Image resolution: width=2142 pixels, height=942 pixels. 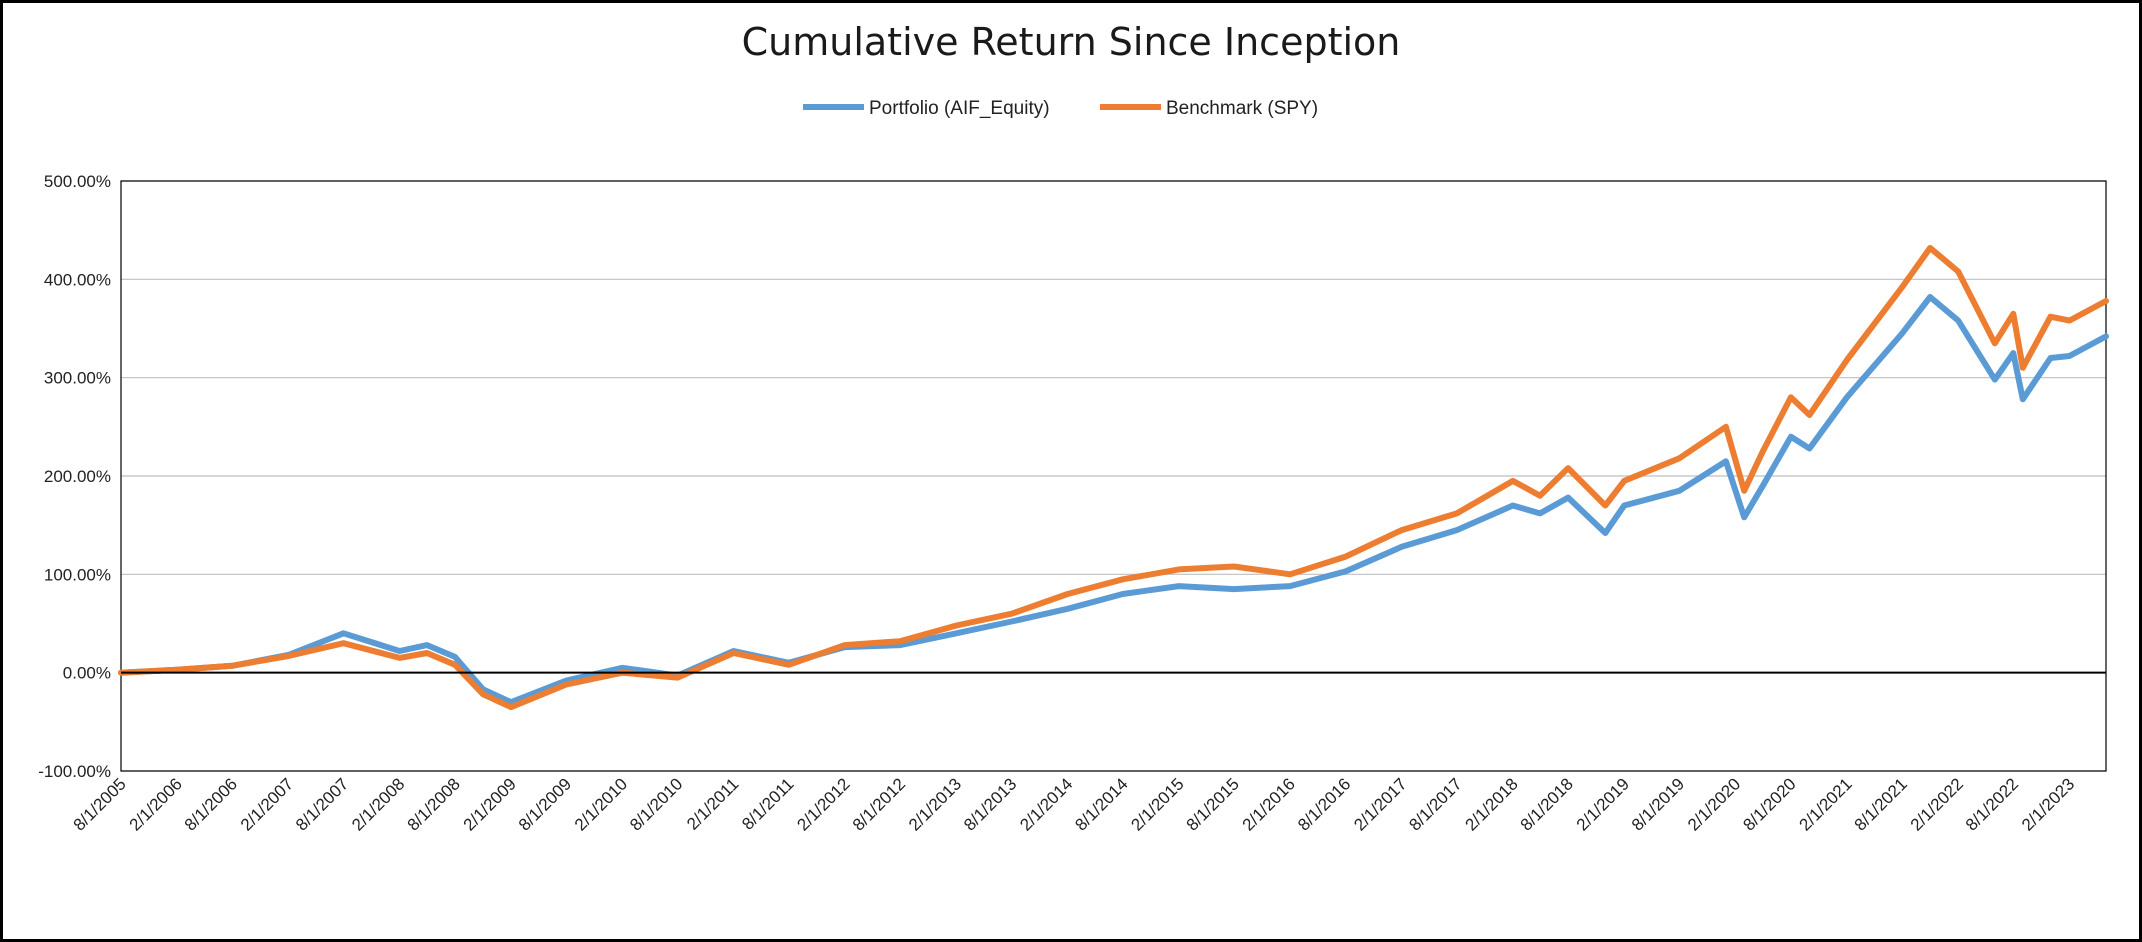 I want to click on x-tick-label: 8/1/2010, so click(x=656, y=804).